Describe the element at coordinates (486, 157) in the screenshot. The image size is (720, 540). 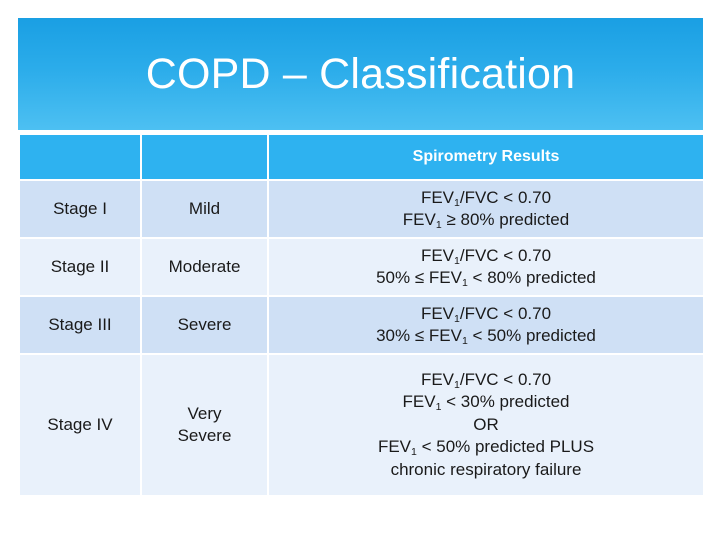
I see `column-header-spirometry: Spirometry Results` at that location.